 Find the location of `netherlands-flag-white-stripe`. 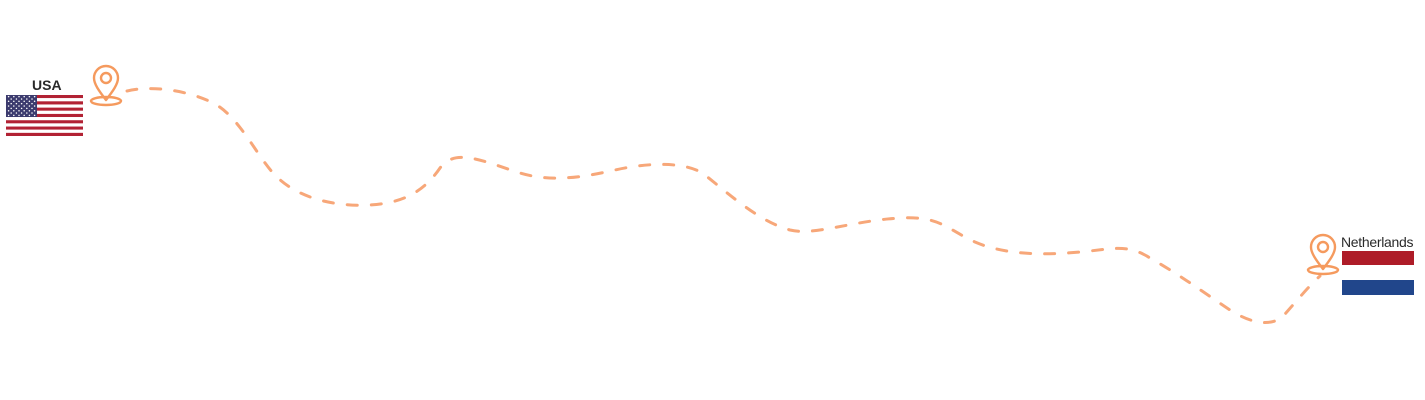

netherlands-flag-white-stripe is located at coordinates (1378, 272).